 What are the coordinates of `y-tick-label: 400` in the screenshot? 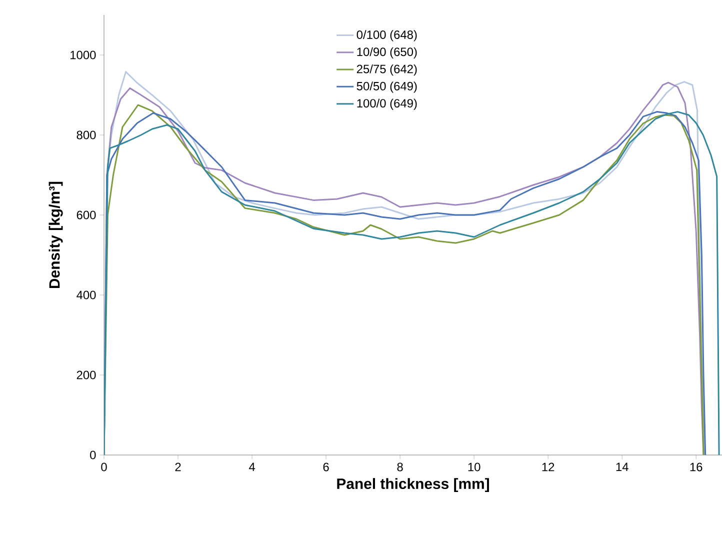 It's located at (86, 295).